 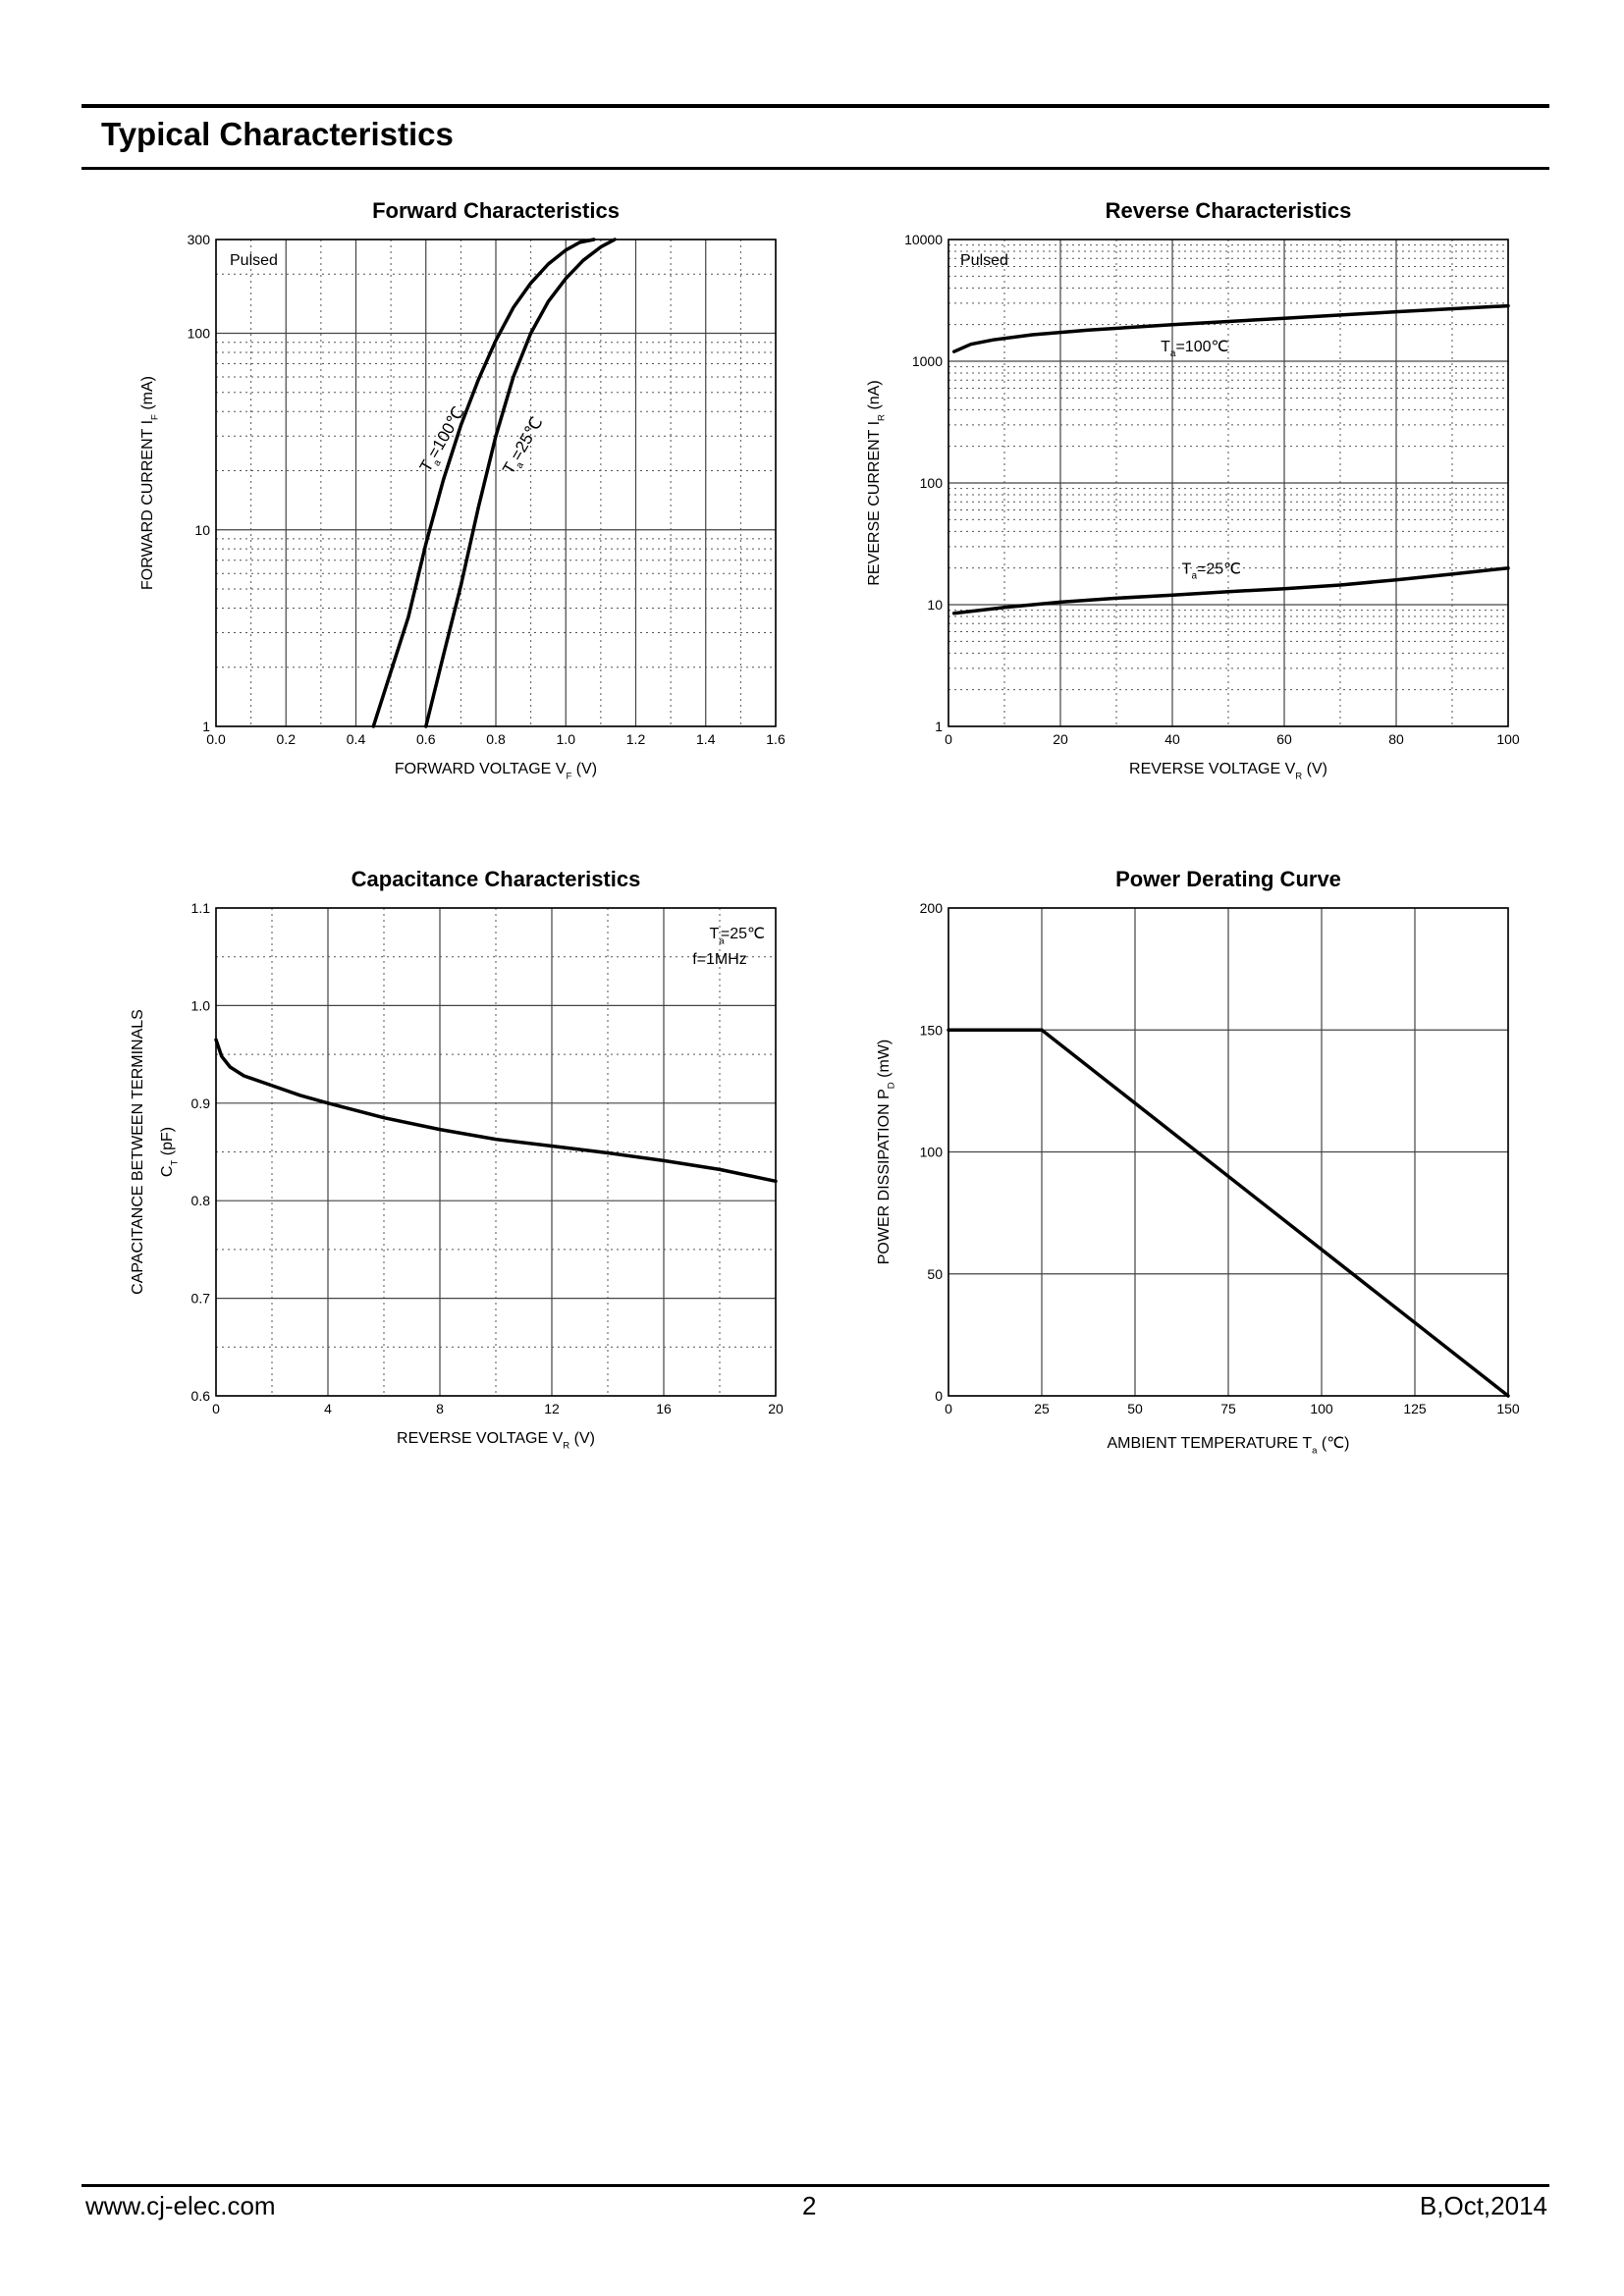 I want to click on x-tick-label: 80, so click(x=1396, y=739).